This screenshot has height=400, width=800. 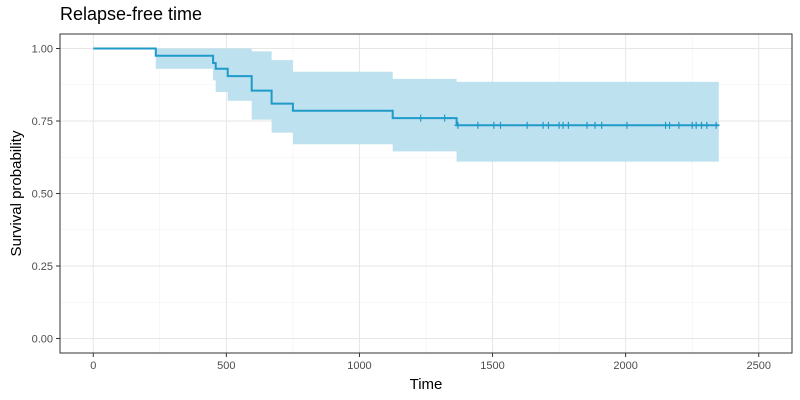 I want to click on x-tick-label: 1000, so click(x=359, y=366).